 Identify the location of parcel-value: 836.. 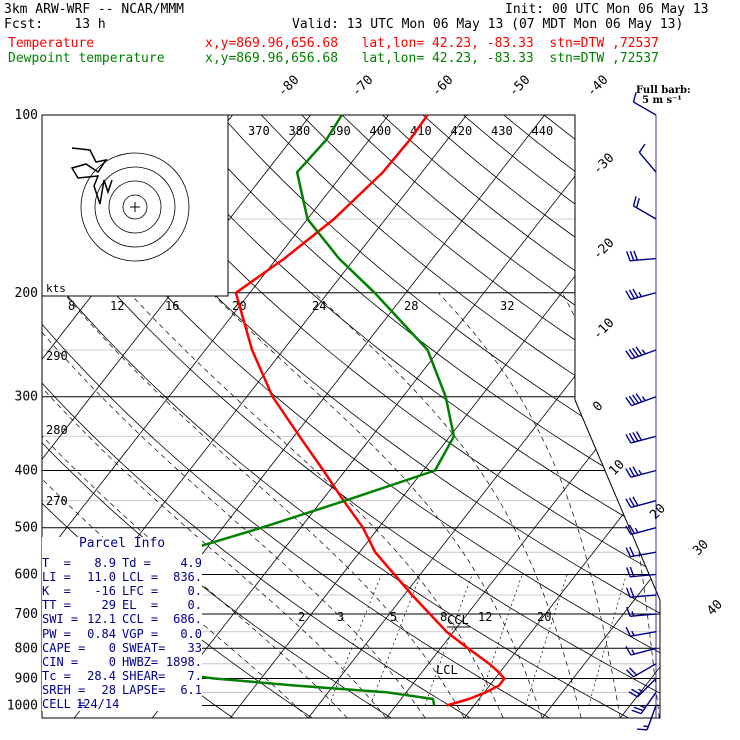
(187, 577).